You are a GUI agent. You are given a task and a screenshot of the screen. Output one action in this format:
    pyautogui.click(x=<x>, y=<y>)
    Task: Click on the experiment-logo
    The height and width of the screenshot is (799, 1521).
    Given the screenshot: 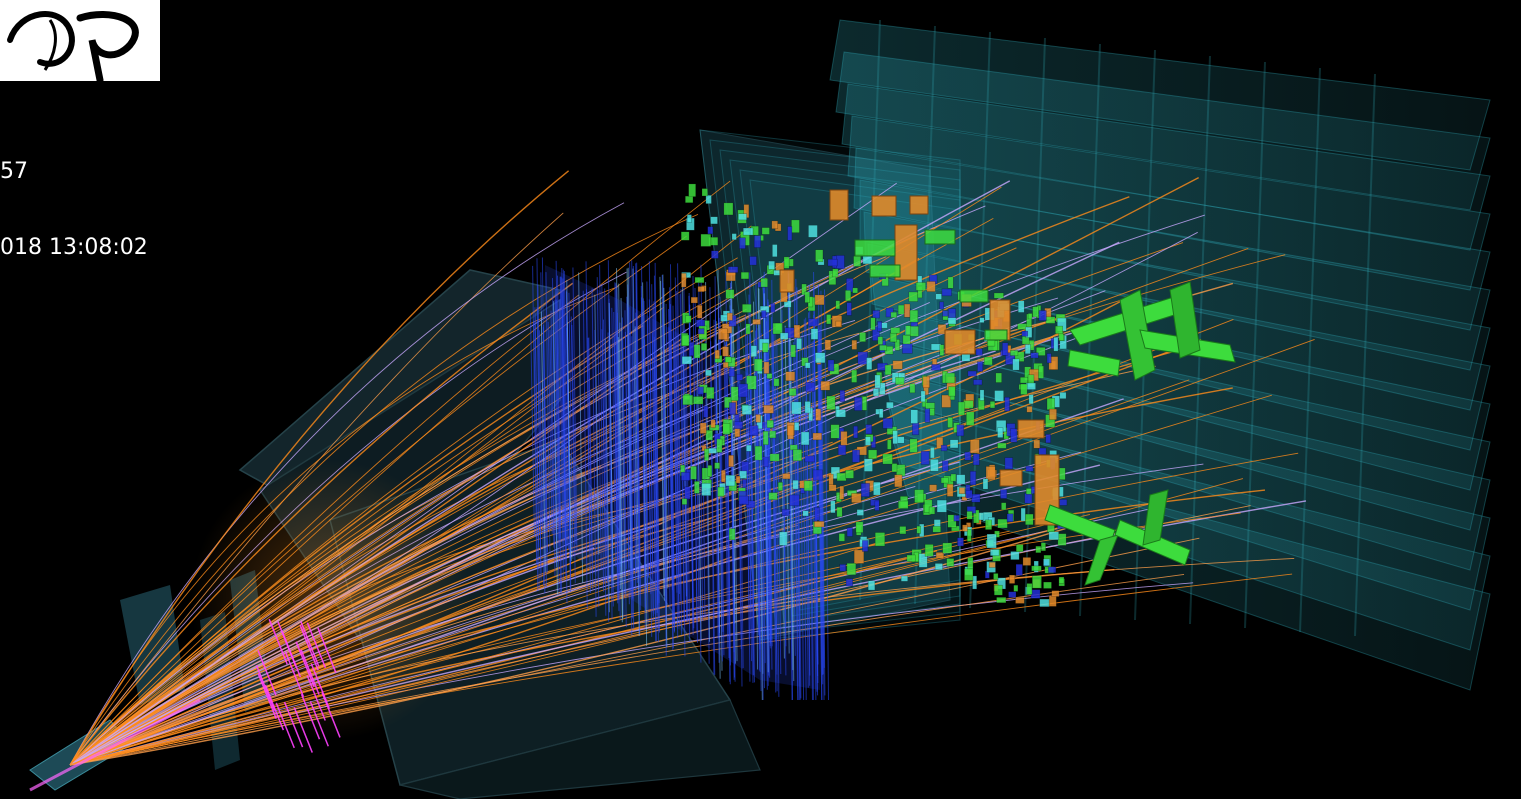 What is the action you would take?
    pyautogui.click(x=80, y=40)
    